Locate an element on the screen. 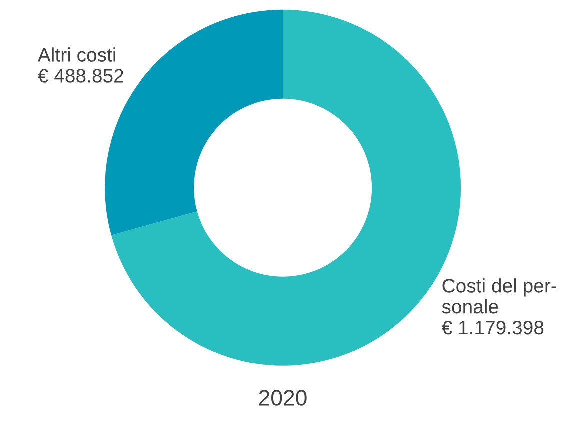 The image size is (571, 423). data-label: € 1.179.398 is located at coordinates (493, 327).